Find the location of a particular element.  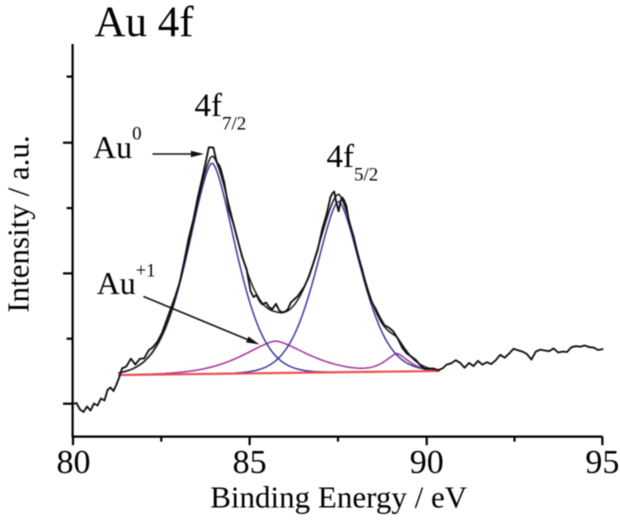

svg-text: 80 is located at coordinates (74, 462).